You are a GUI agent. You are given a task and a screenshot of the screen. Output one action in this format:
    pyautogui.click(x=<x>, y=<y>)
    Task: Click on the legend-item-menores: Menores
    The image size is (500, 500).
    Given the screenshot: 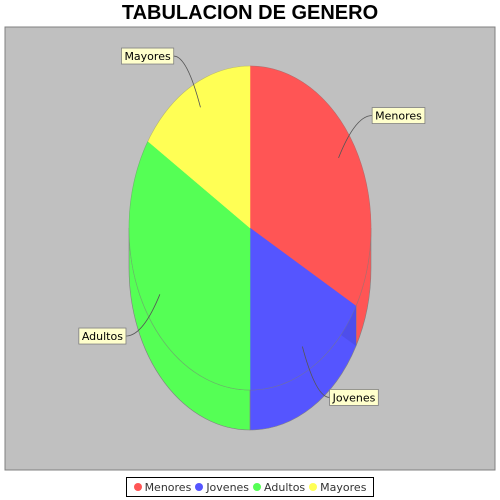 What is the action you would take?
    pyautogui.click(x=162, y=487)
    